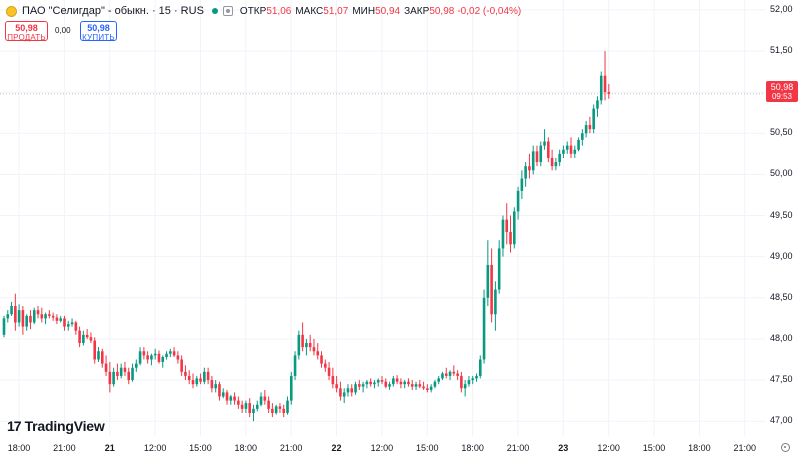  I want to click on buy-button: 50,98 КУПИТЬ, so click(98, 31).